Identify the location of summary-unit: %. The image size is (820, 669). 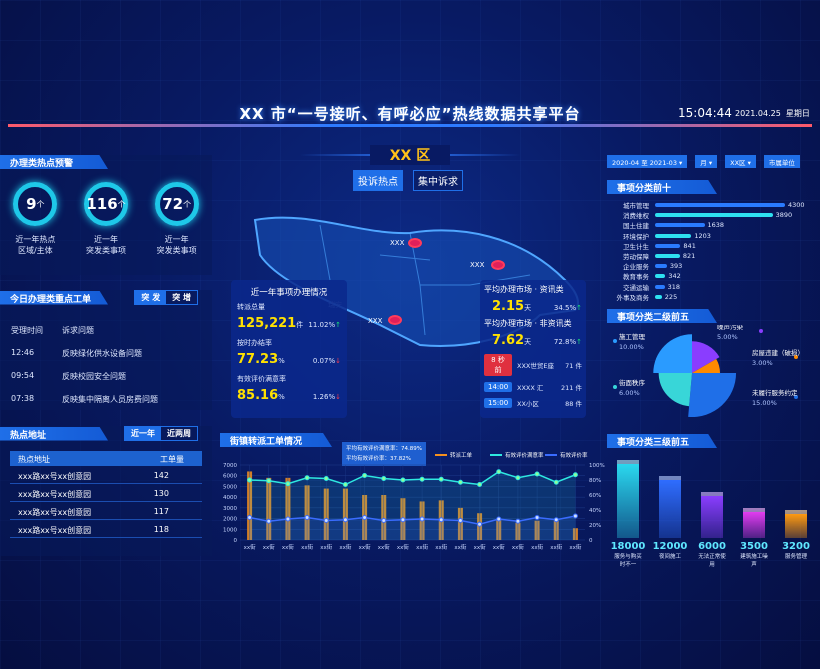
(281, 397).